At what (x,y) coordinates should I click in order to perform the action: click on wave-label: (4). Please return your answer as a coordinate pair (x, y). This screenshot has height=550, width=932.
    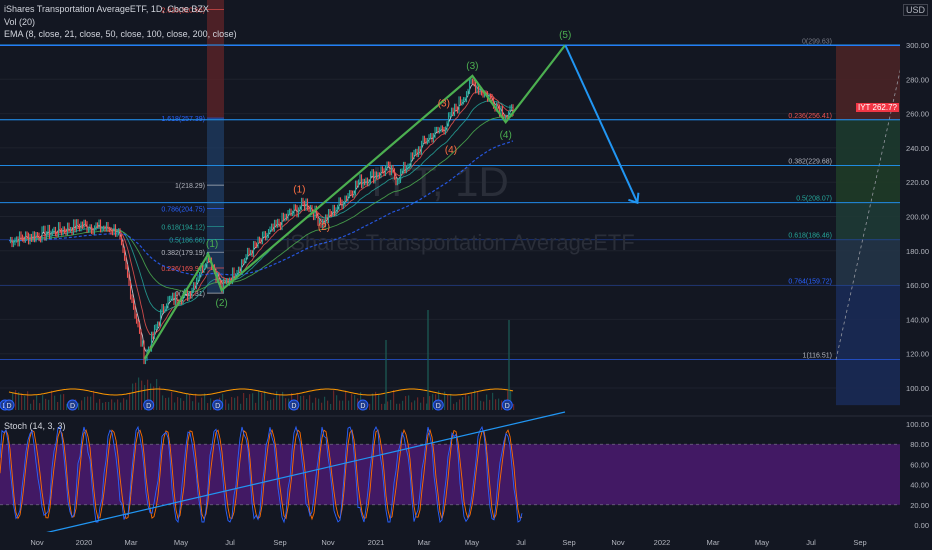
    Looking at the image, I should click on (506, 135).